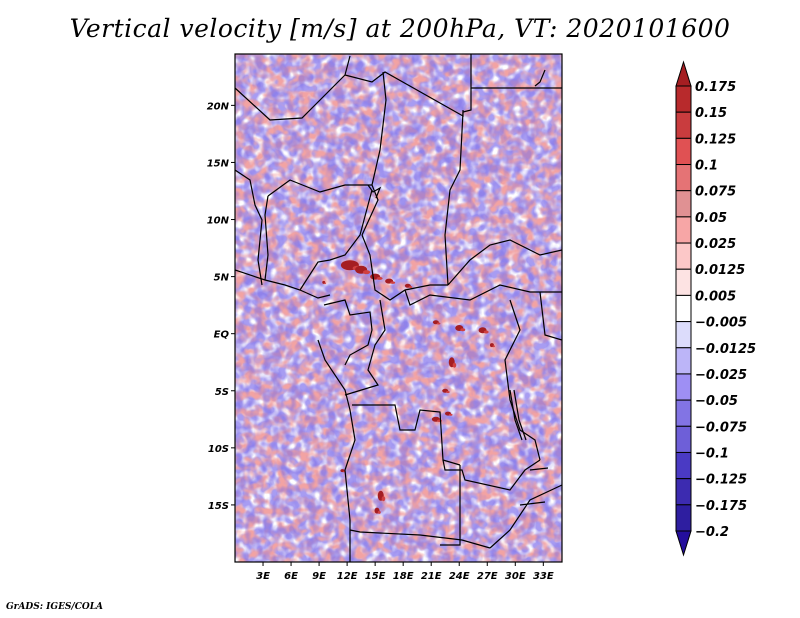 This screenshot has height=618, width=800. What do you see at coordinates (221, 306) in the screenshot?
I see `latitude-axis: 20N 15N 10N 5N EQ 5S 10S 15S` at bounding box center [221, 306].